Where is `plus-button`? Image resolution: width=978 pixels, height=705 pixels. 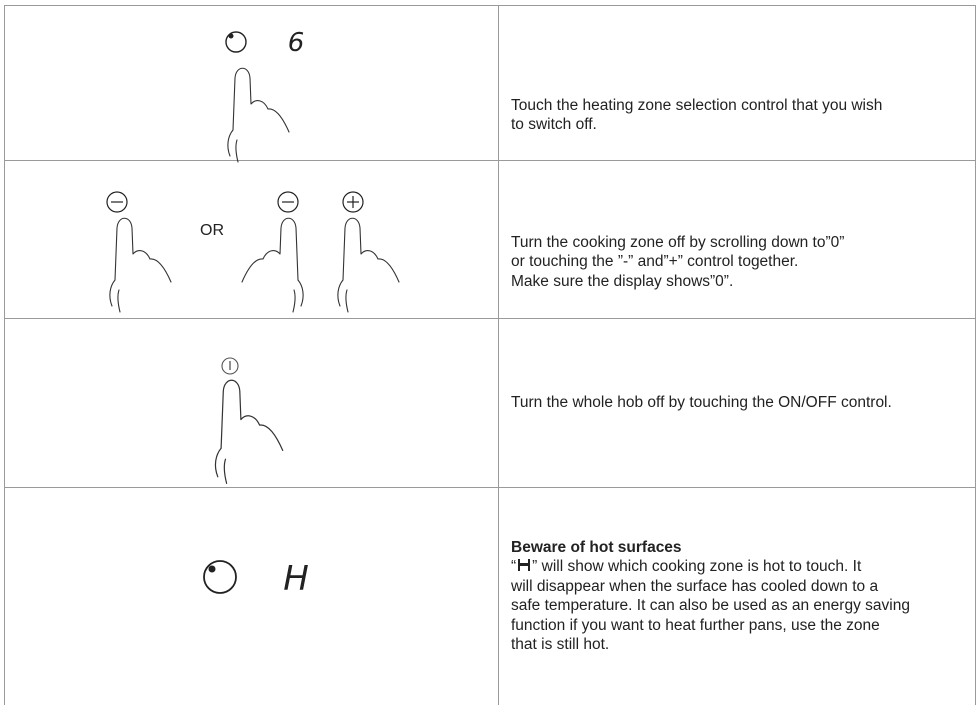
plus-button is located at coordinates (353, 202).